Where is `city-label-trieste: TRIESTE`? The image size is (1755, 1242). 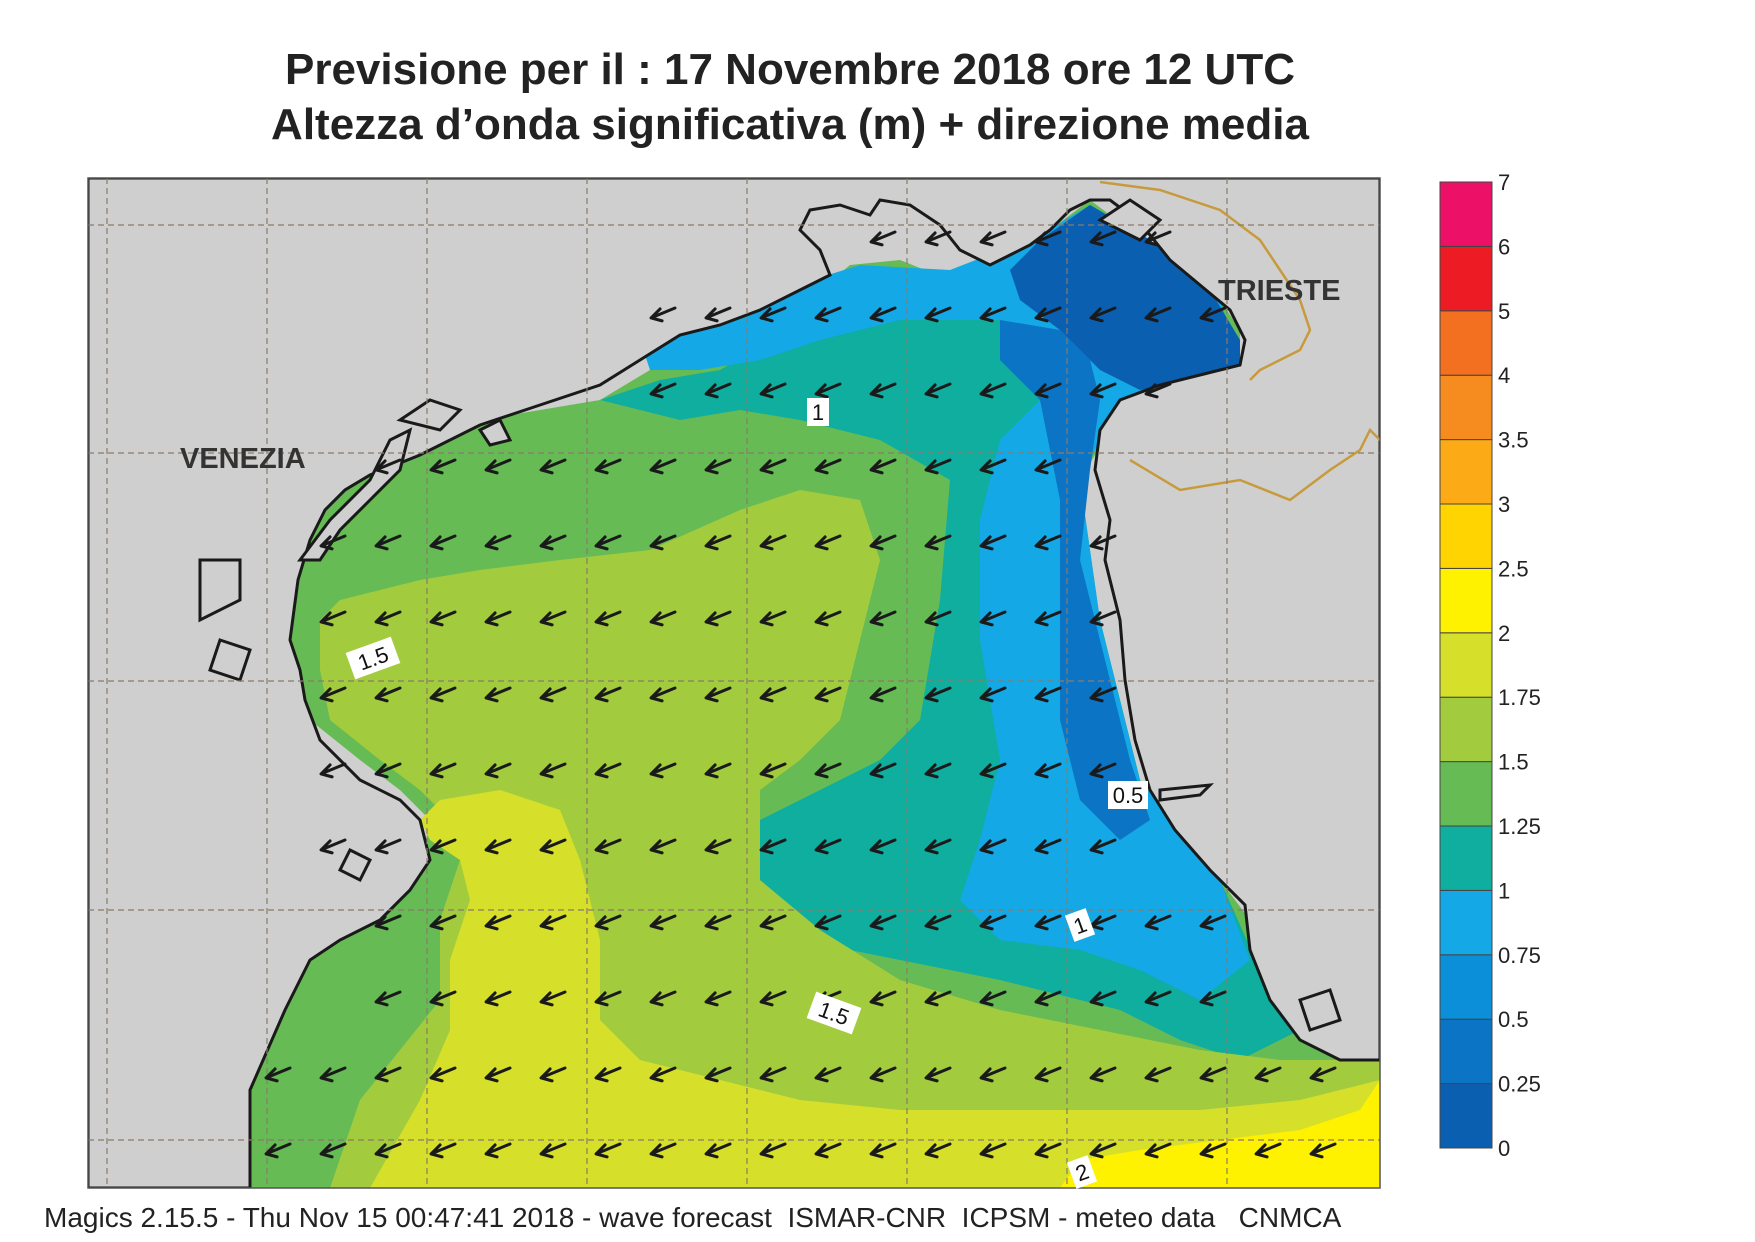
city-label-trieste: TRIESTE is located at coordinates (1279, 291).